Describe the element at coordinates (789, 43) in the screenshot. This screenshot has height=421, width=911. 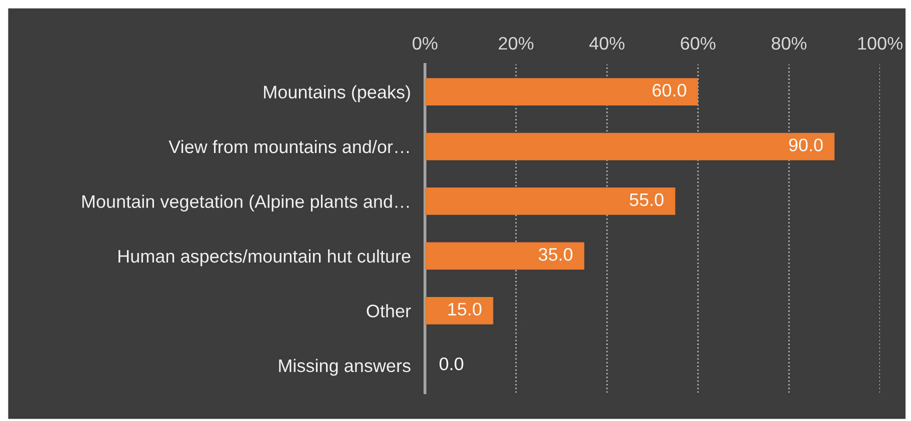
I see `x-tick-label: 80%` at that location.